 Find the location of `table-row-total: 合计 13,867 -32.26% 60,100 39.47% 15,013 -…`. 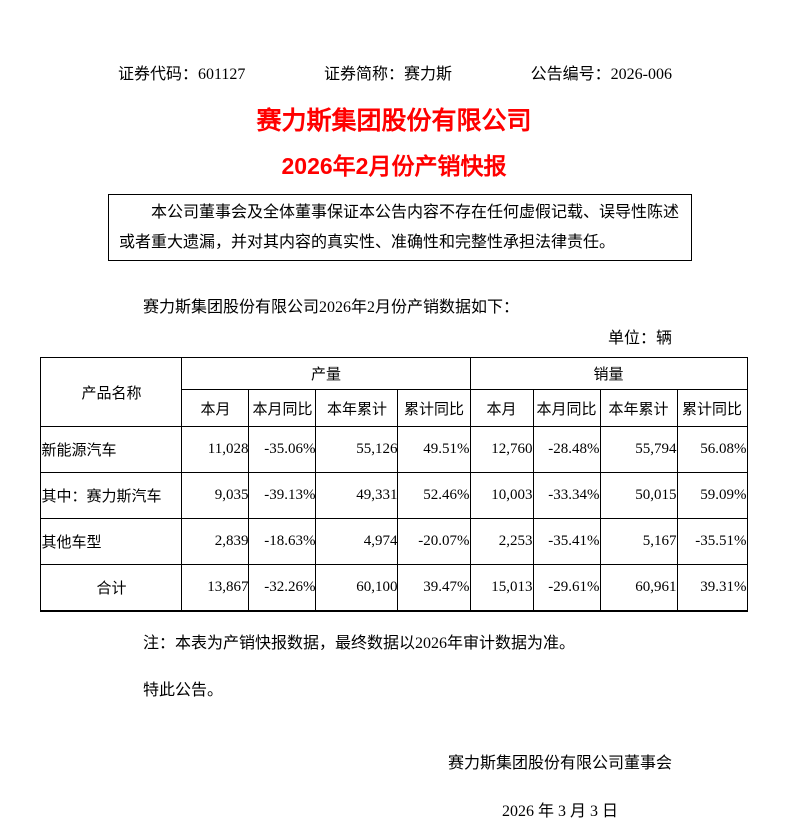

table-row-total: 合计 13,867 -32.26% 60,100 39.47% 15,013 -… is located at coordinates (394, 587).